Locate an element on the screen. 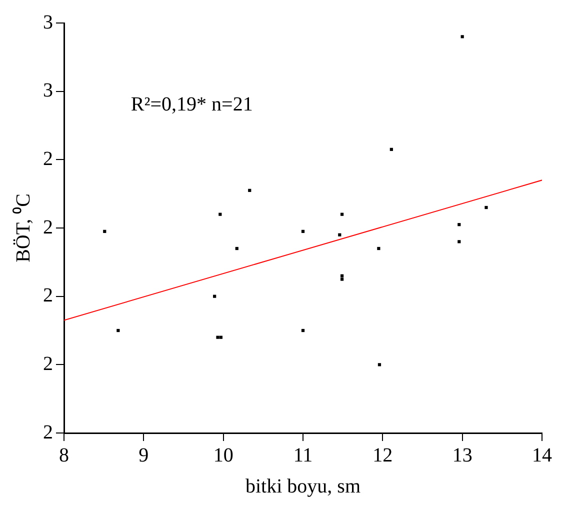  x-tick-label: 14 is located at coordinates (542, 455).